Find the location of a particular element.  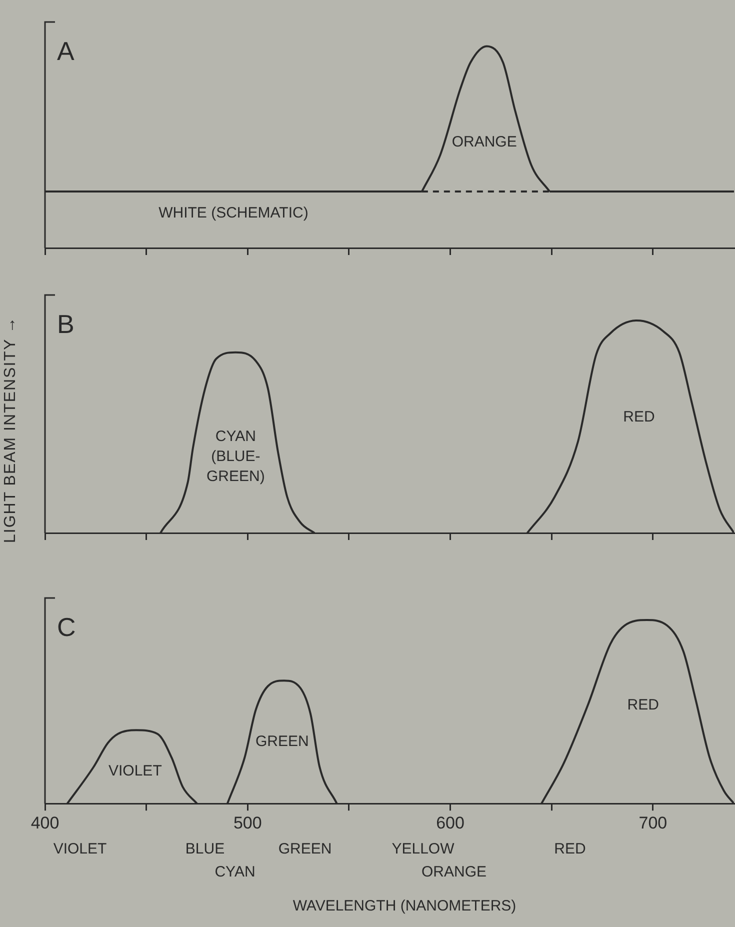

series-label: CYAN (BLUE-GREEN) is located at coordinates (235, 456).